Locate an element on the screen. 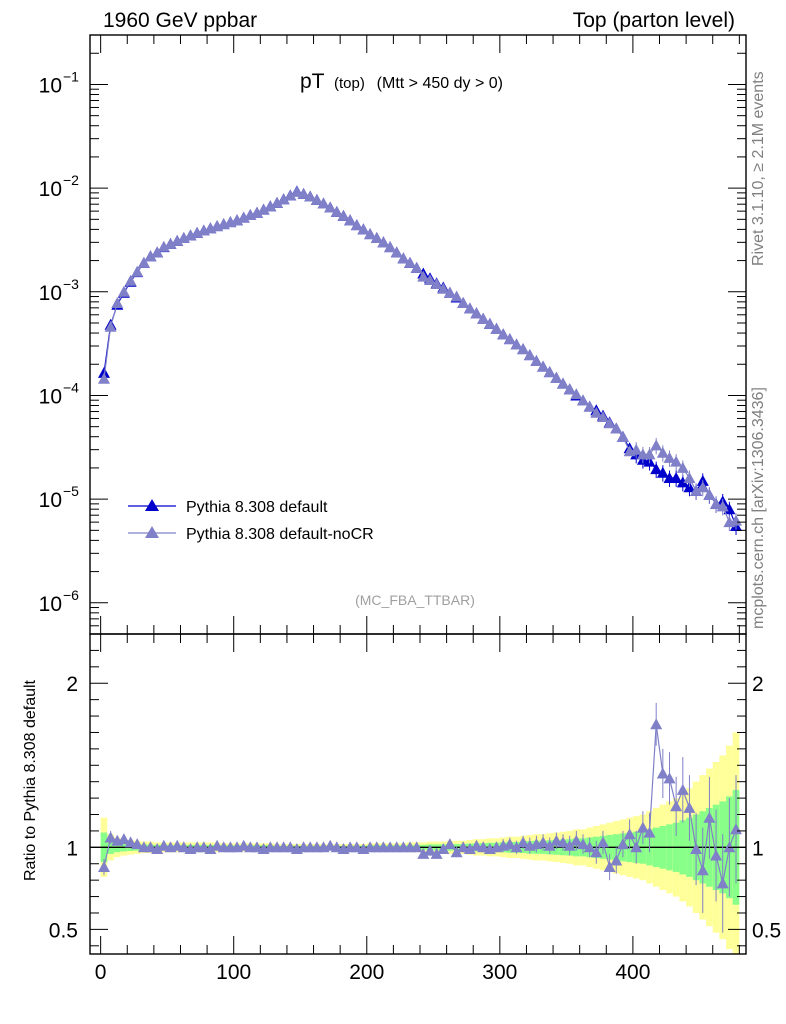 The width and height of the screenshot is (786, 1024). y-tick-exponent: −5 is located at coordinates (71, 491).